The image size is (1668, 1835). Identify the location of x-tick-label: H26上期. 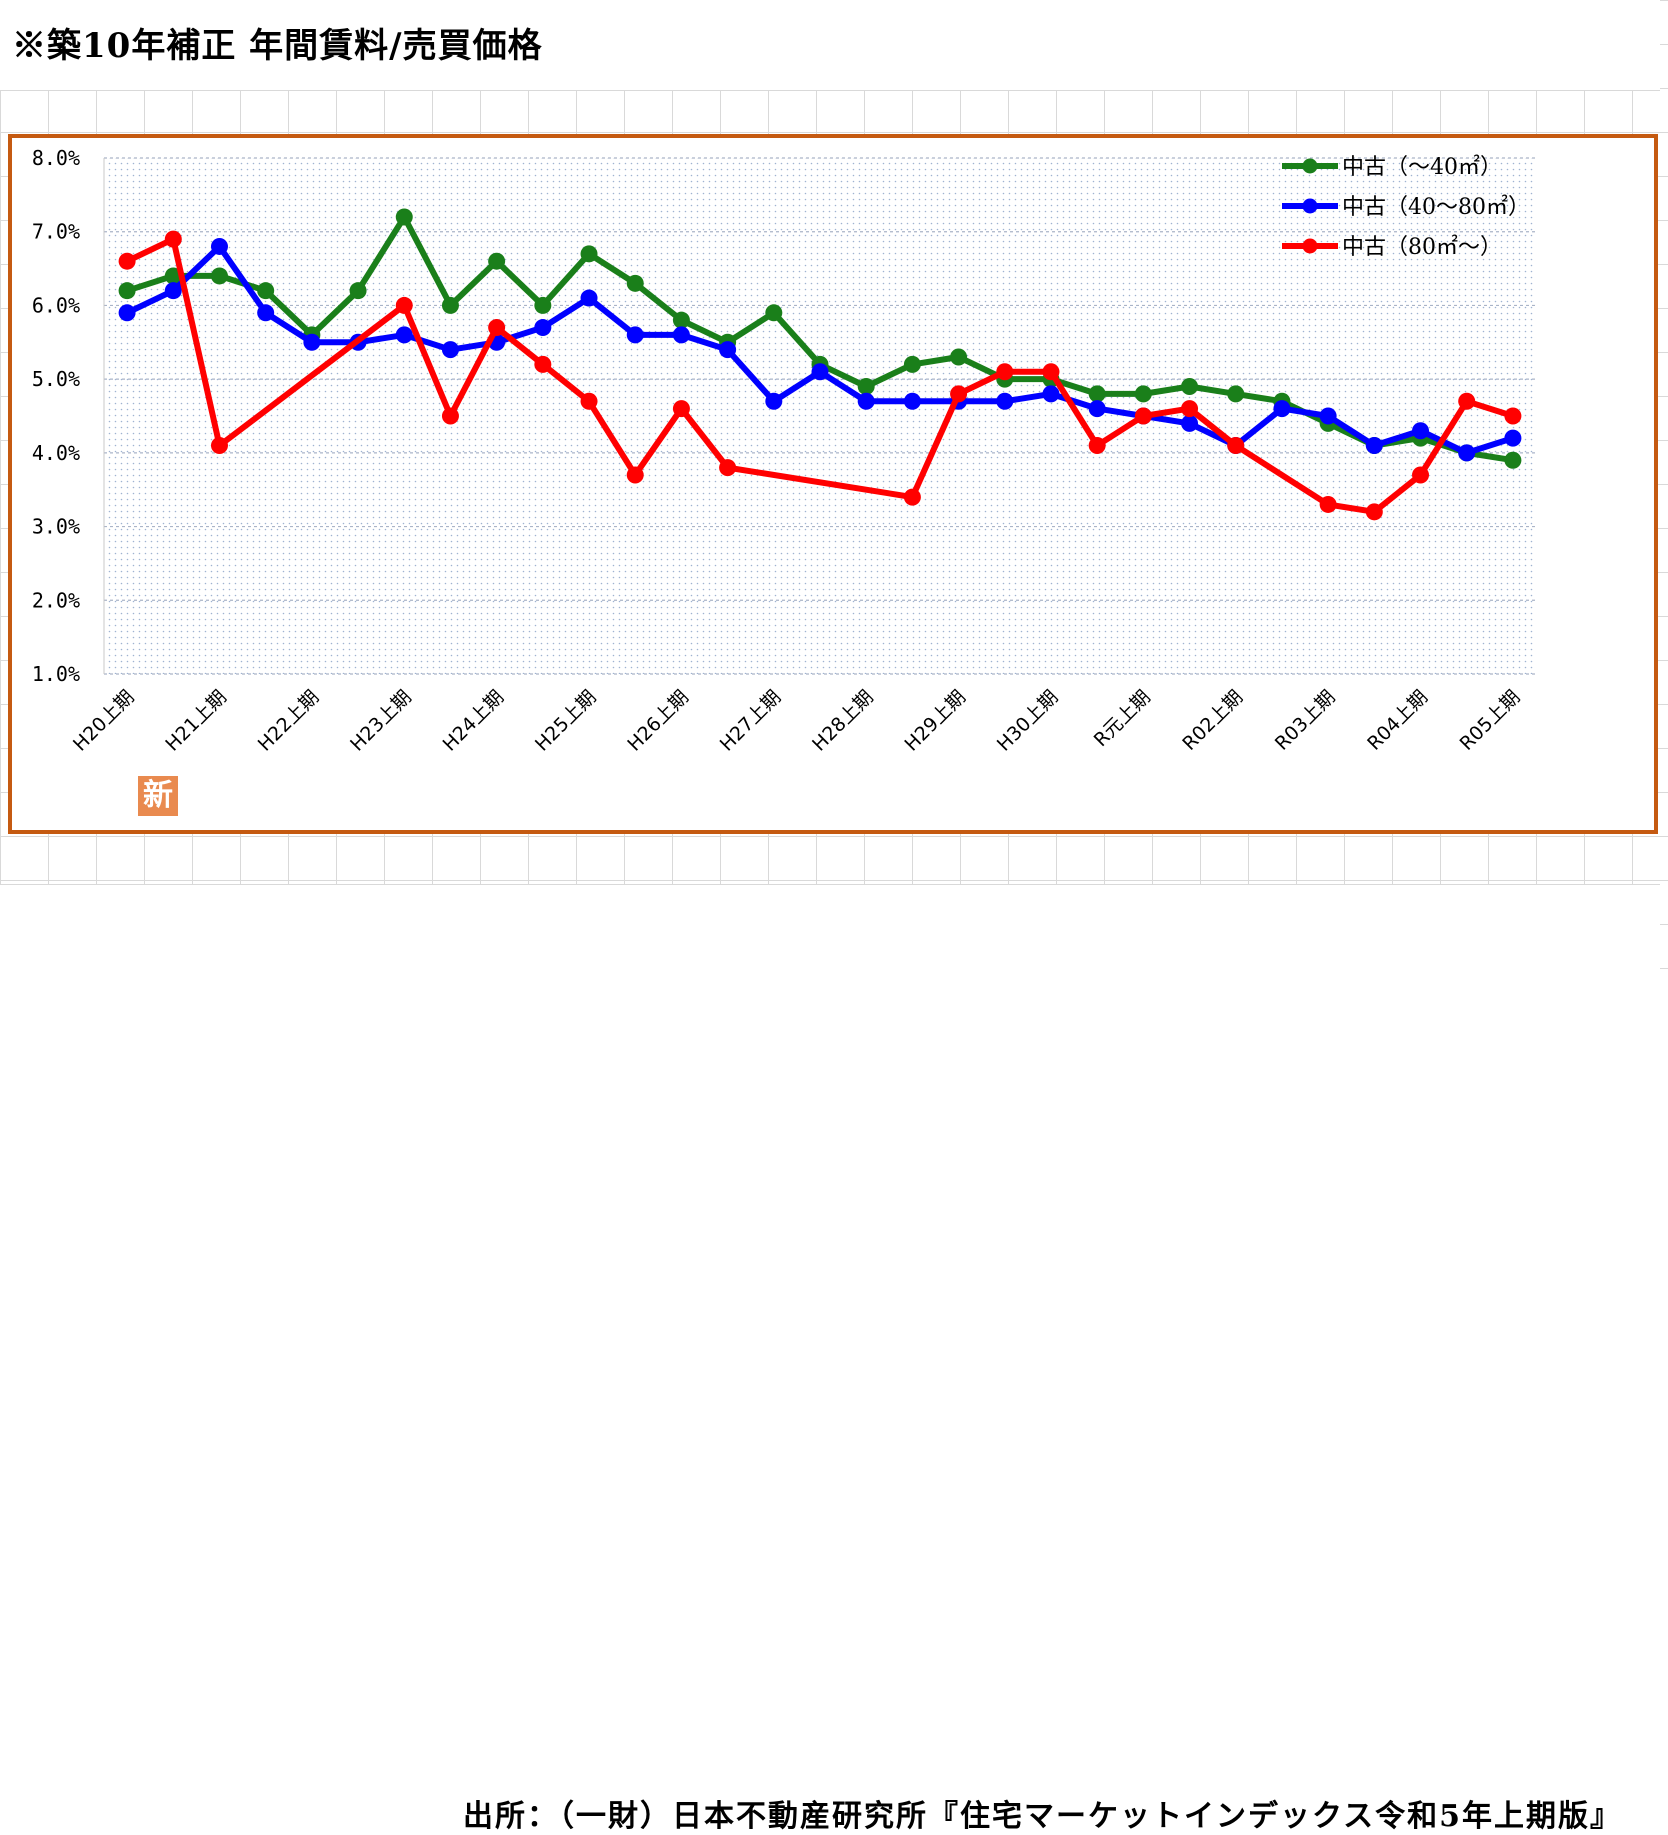
(658, 721).